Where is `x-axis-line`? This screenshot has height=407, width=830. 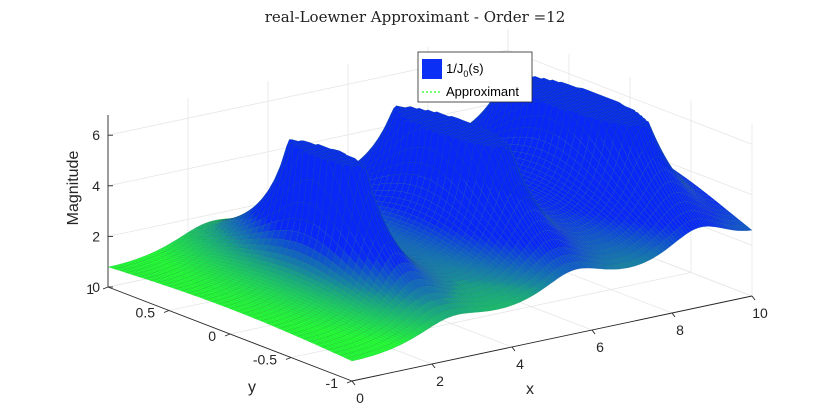
x-axis-line is located at coordinates (552, 338).